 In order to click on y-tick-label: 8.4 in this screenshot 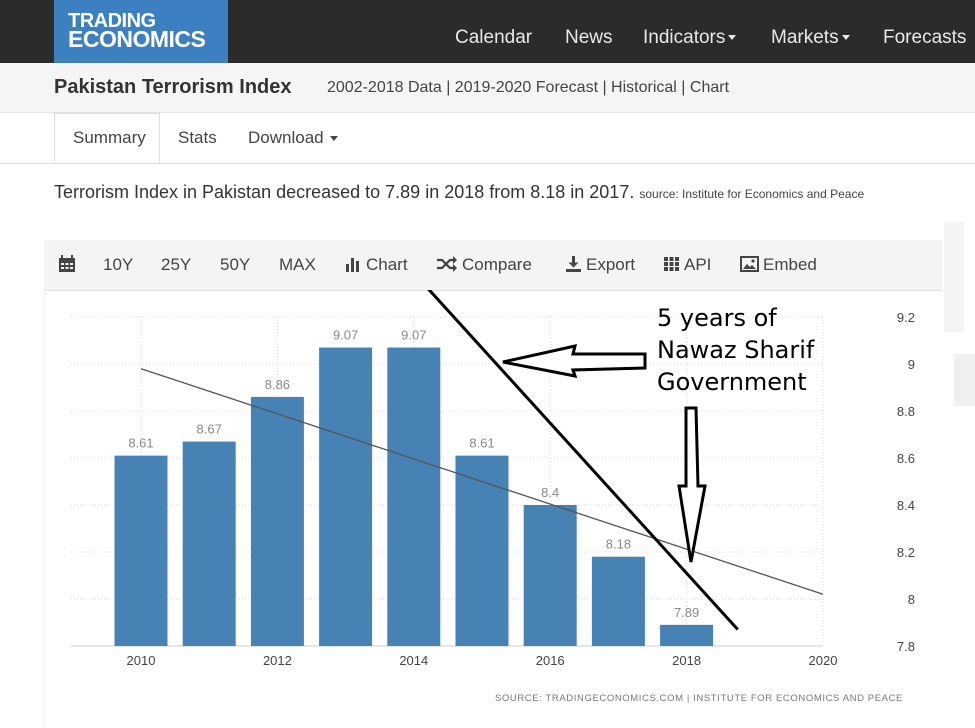, I will do `click(906, 505)`.